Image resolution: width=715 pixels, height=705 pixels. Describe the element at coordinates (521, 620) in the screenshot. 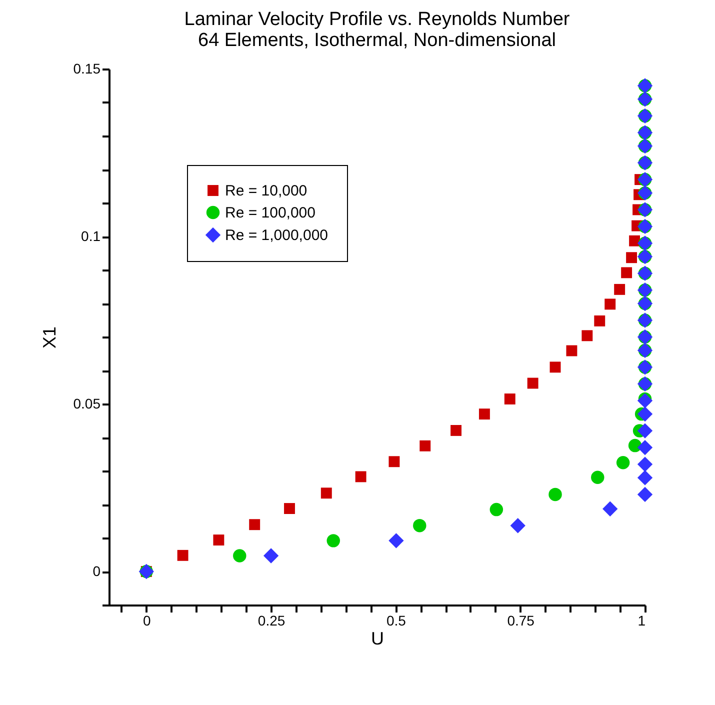

I see `x-tick-label: 0.75` at that location.